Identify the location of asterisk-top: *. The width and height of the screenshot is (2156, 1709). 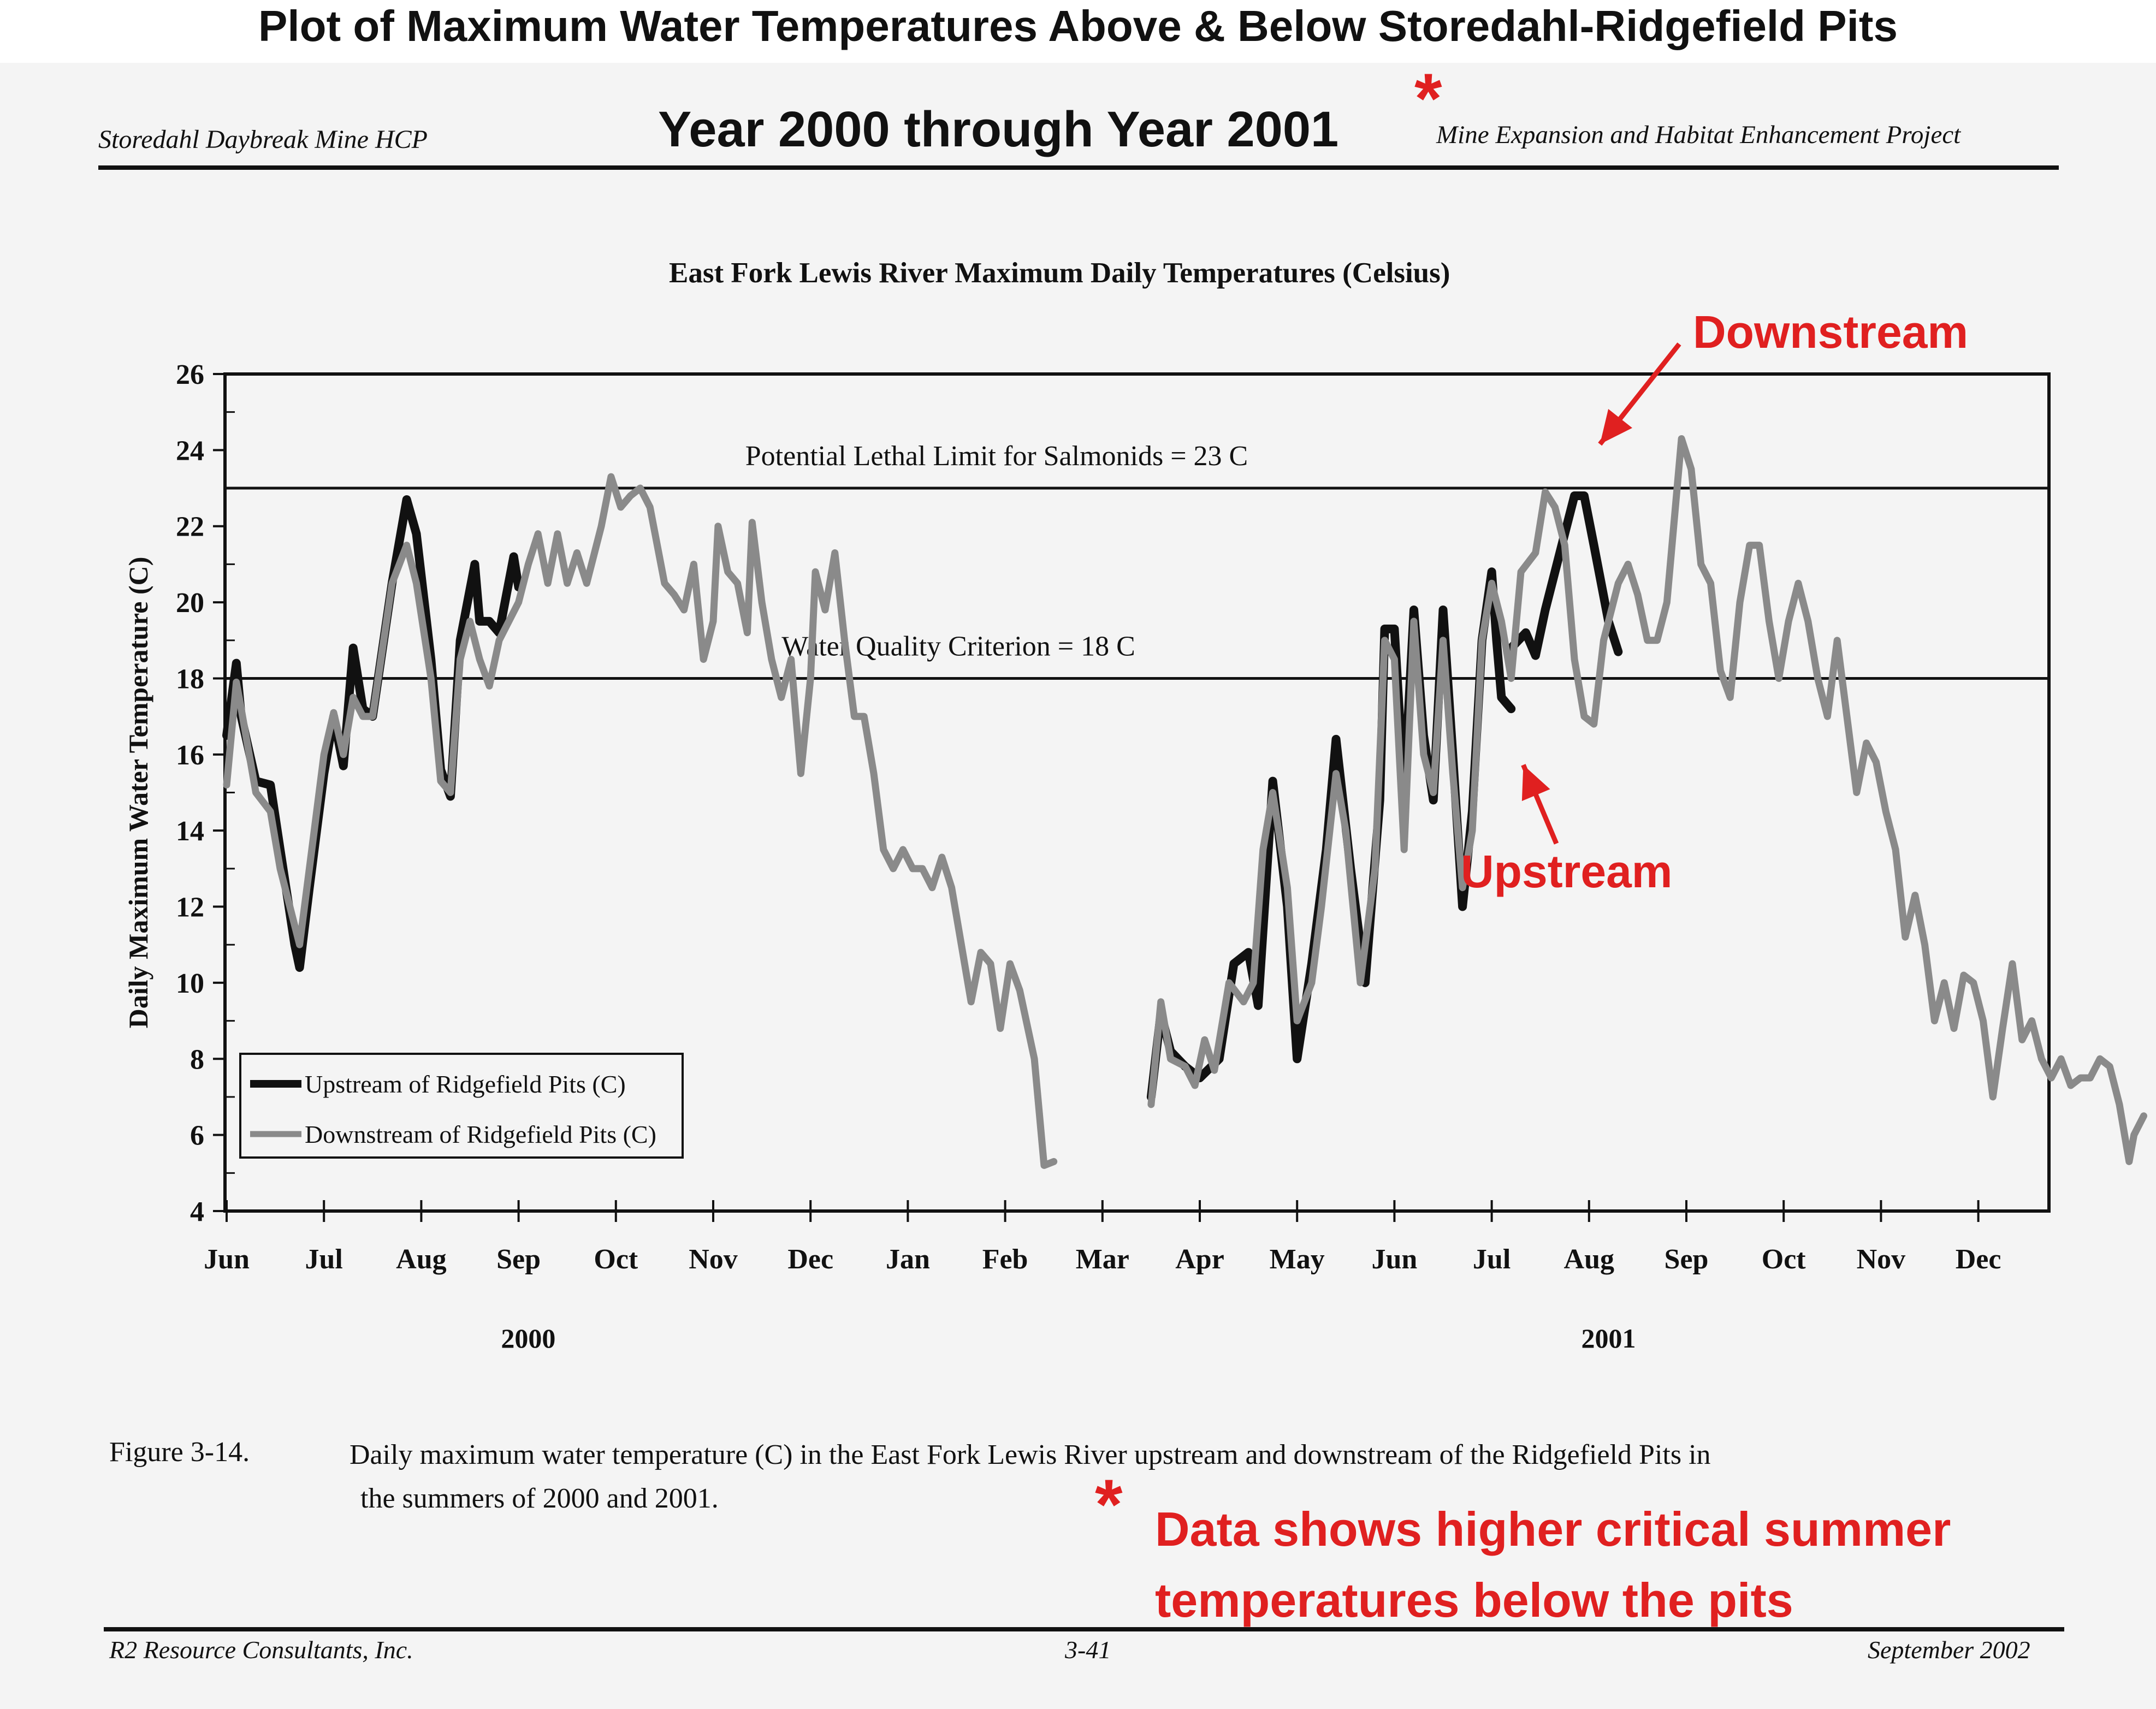
(1428, 98).